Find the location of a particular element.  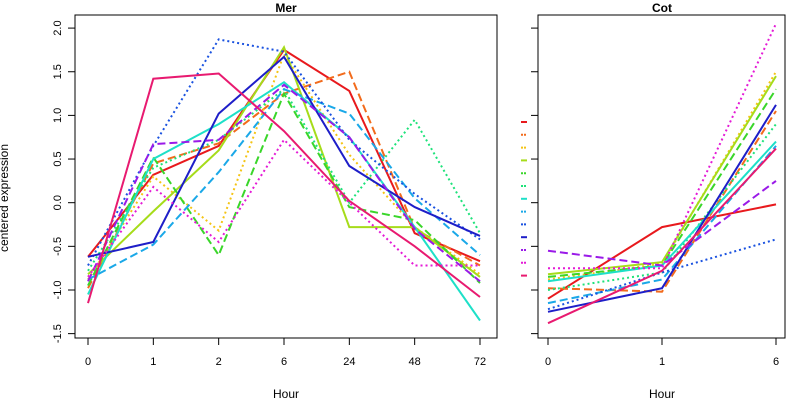

y-tick-label-mer: 2.0 is located at coordinates (58, 27).